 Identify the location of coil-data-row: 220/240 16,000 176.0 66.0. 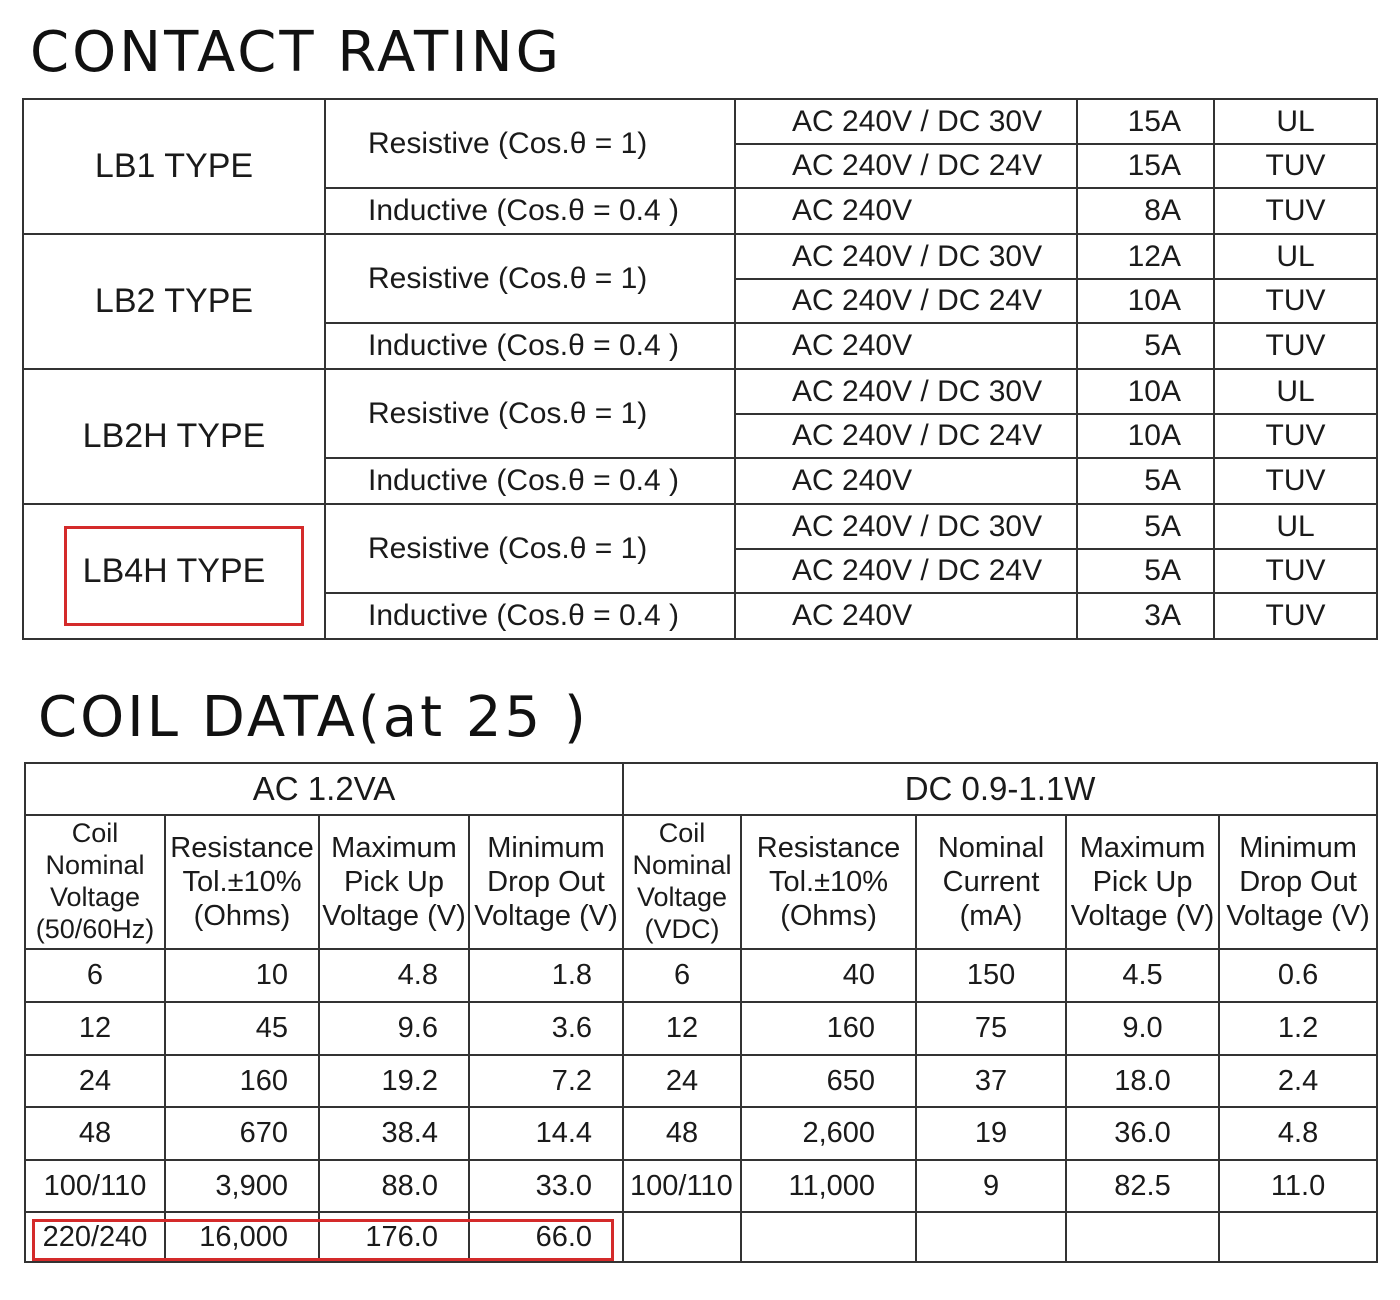
(701, 1237).